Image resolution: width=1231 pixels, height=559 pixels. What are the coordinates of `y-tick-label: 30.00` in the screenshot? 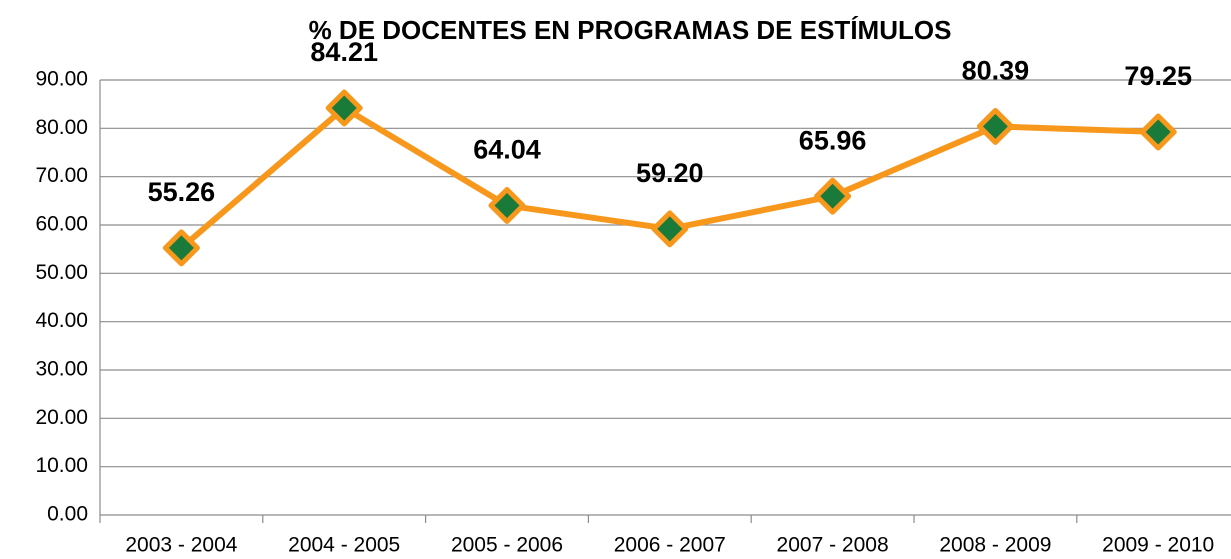 It's located at (61, 369).